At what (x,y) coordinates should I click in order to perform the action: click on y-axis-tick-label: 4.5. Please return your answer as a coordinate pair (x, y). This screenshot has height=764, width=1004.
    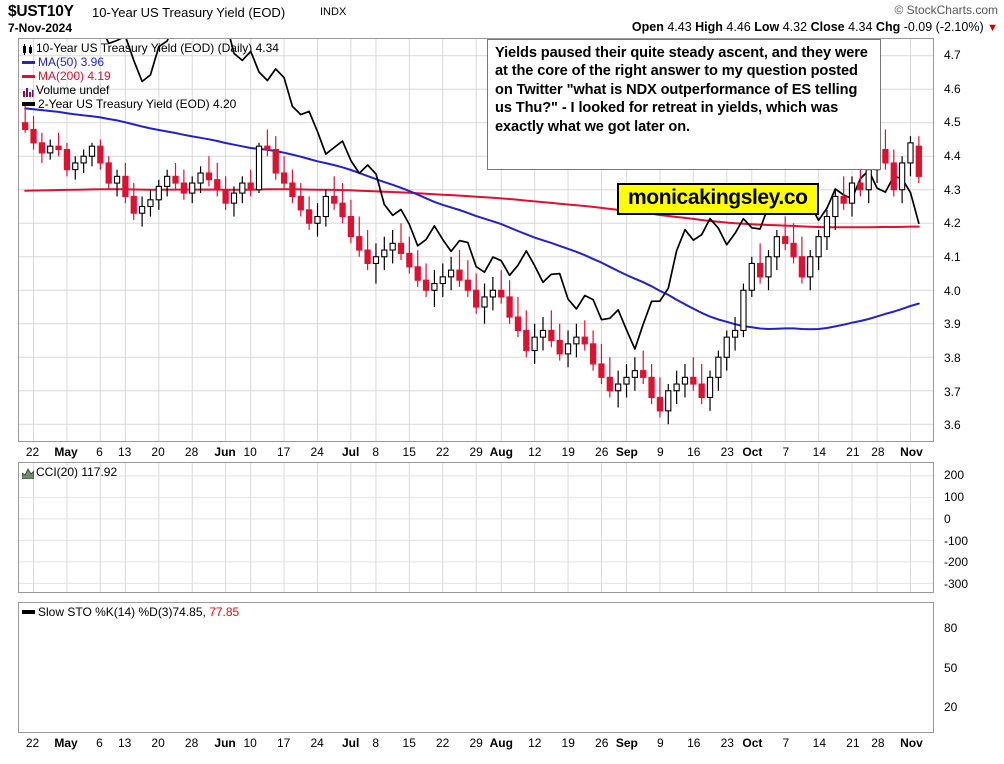
    Looking at the image, I should click on (952, 122).